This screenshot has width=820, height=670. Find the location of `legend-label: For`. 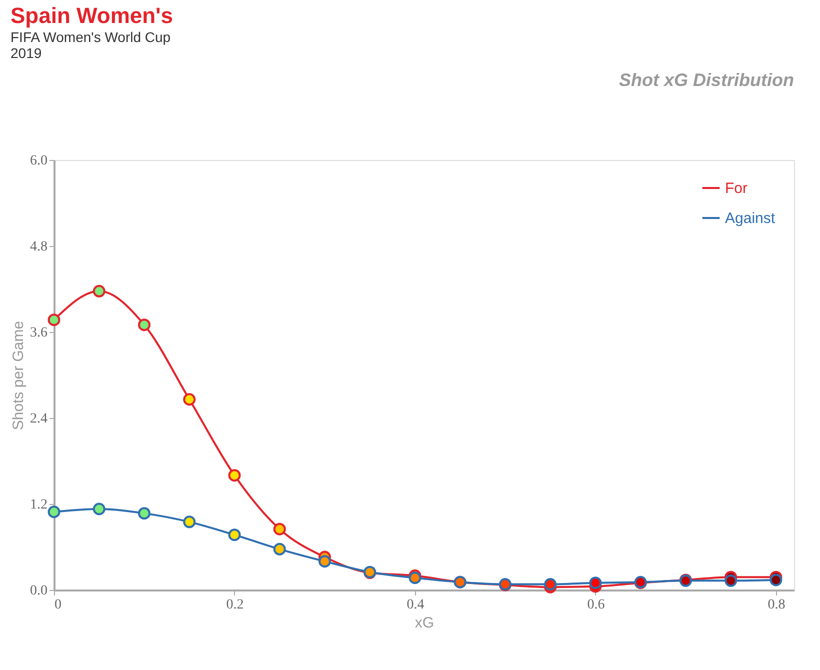

legend-label: For is located at coordinates (736, 188).